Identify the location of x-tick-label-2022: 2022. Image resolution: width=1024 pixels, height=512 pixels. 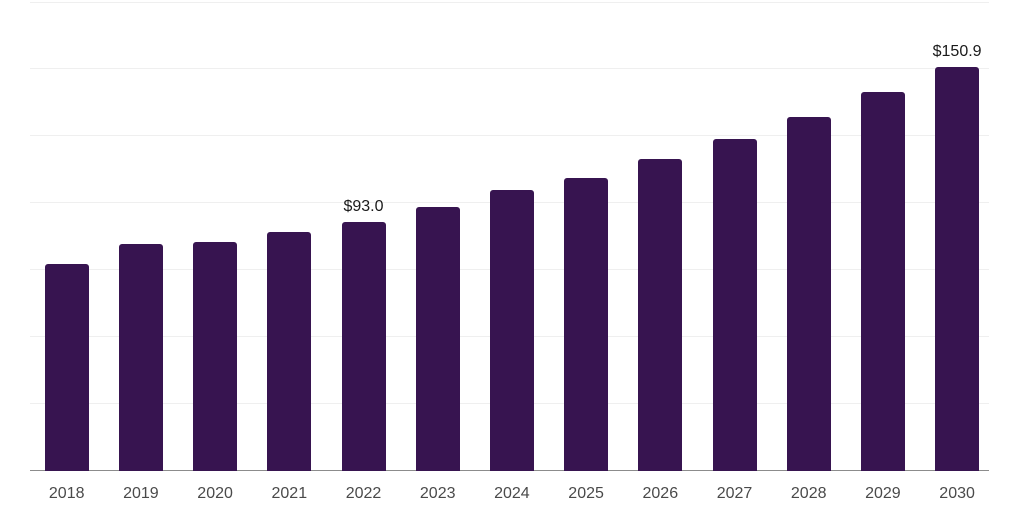
(363, 493).